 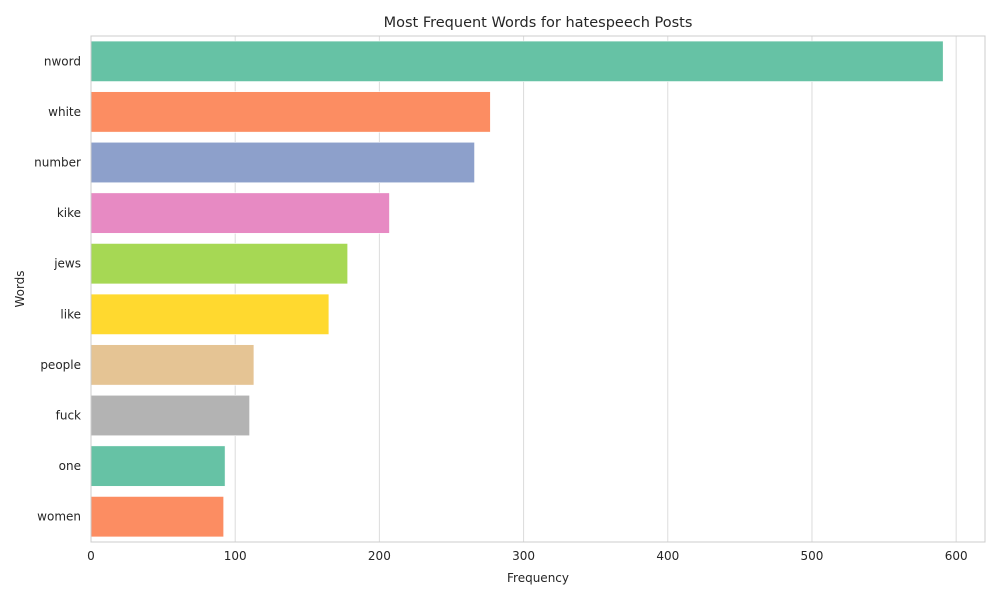 What do you see at coordinates (219, 264) in the screenshot?
I see `bar-jews` at bounding box center [219, 264].